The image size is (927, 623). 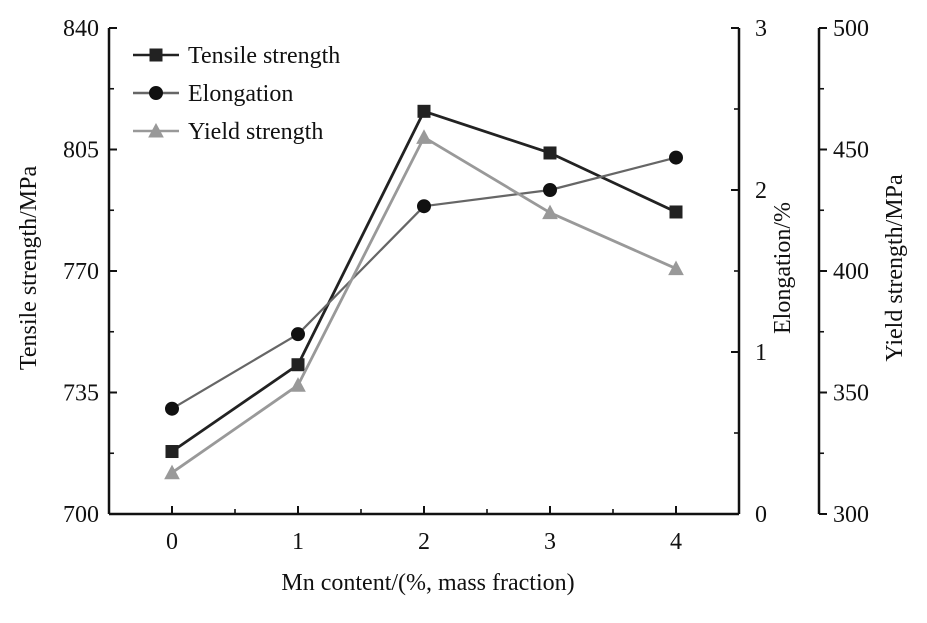 What do you see at coordinates (895, 268) in the screenshot?
I see `yield-strength-axis-title: Yield strength/MPa` at bounding box center [895, 268].